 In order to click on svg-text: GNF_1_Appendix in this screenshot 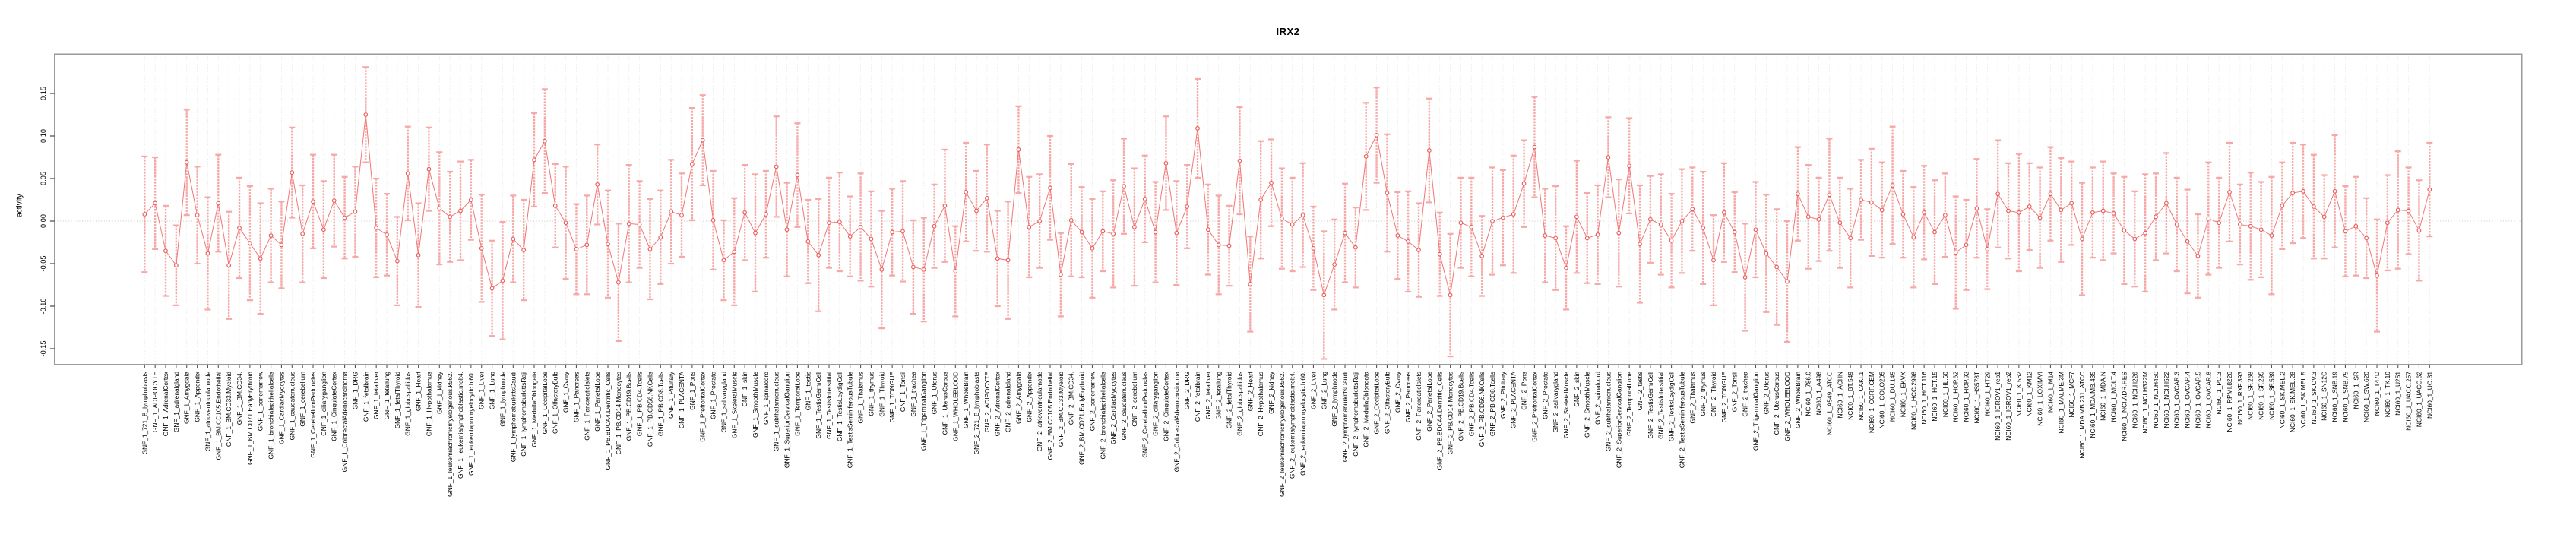, I will do `click(197, 396)`.